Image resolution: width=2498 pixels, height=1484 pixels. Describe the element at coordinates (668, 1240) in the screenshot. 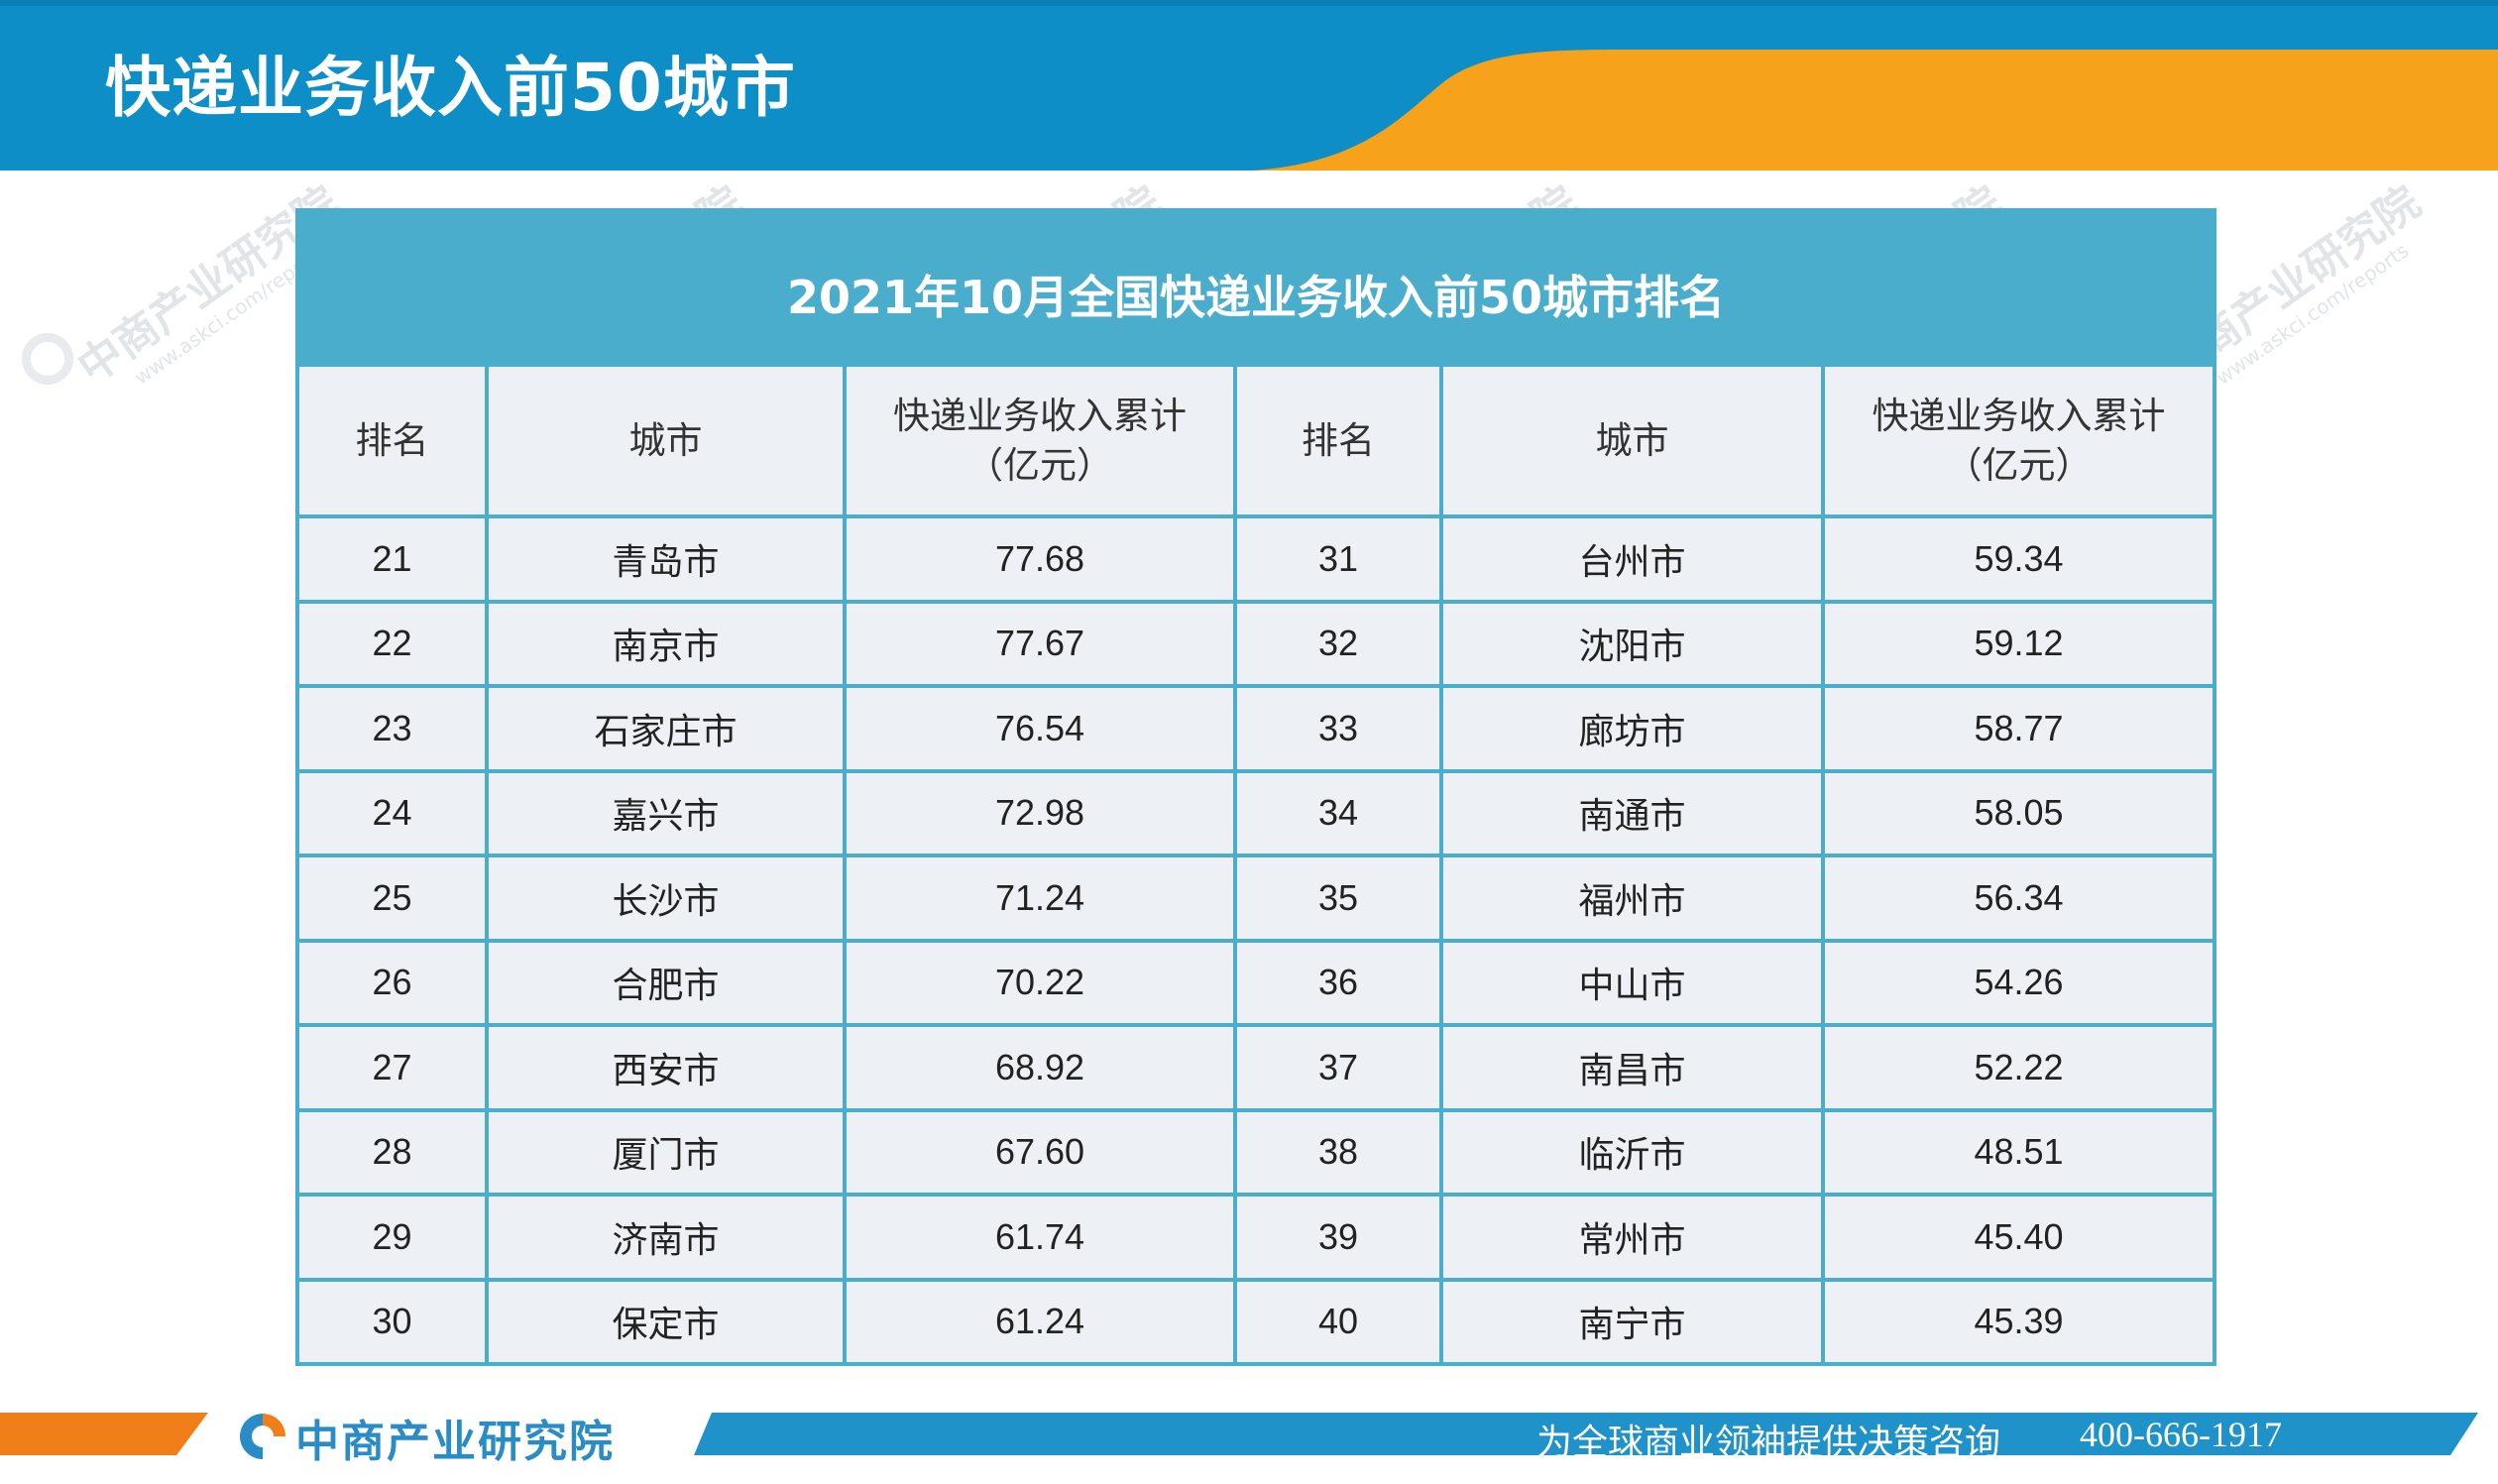

I see `city-cell: 济南市` at that location.